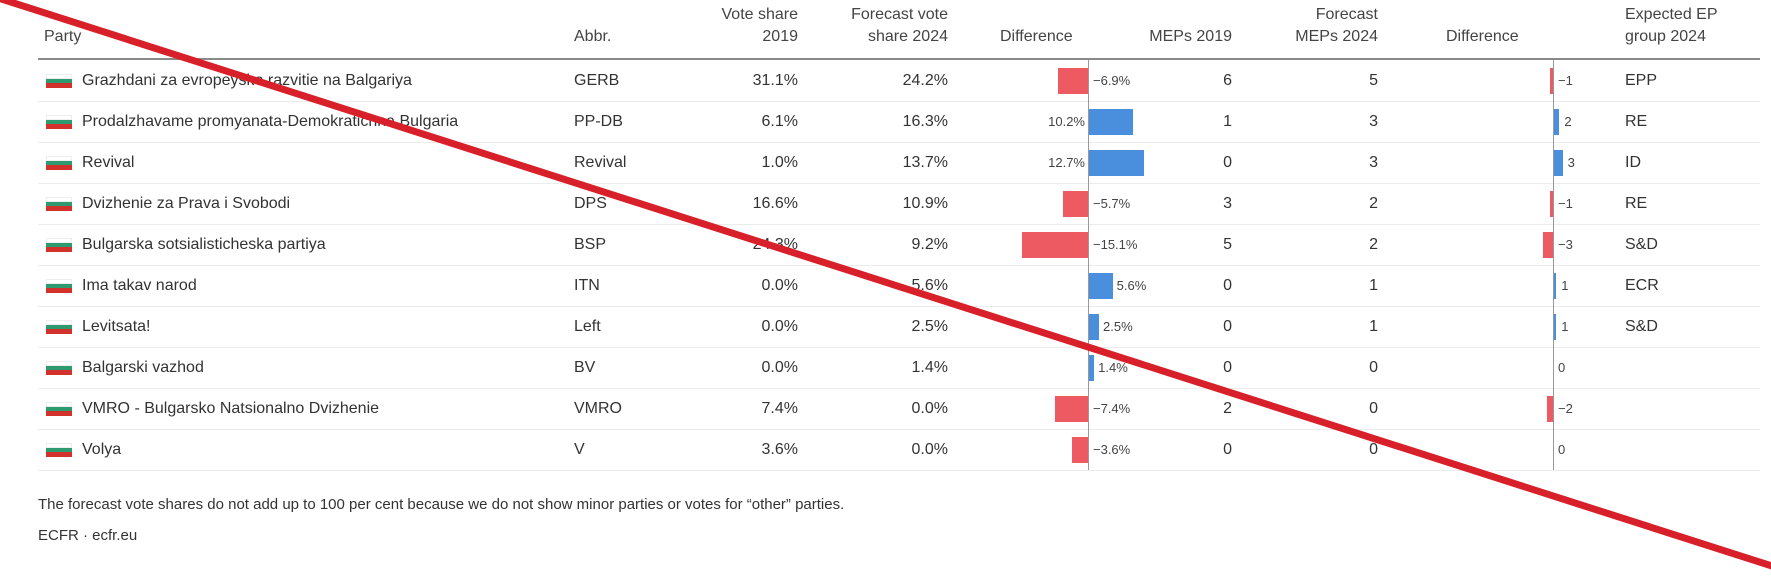  Describe the element at coordinates (929, 326) in the screenshot. I see `forecast-vote-share-2024: 2.5%` at that location.